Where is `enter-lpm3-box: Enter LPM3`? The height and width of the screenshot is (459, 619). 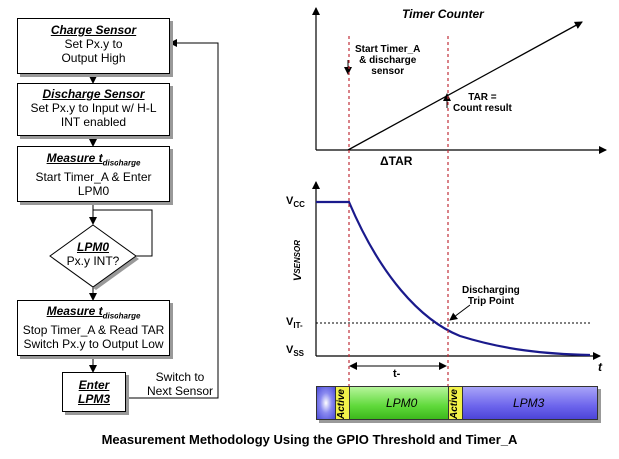
enter-lpm3-box: Enter LPM3 is located at coordinates (94, 392).